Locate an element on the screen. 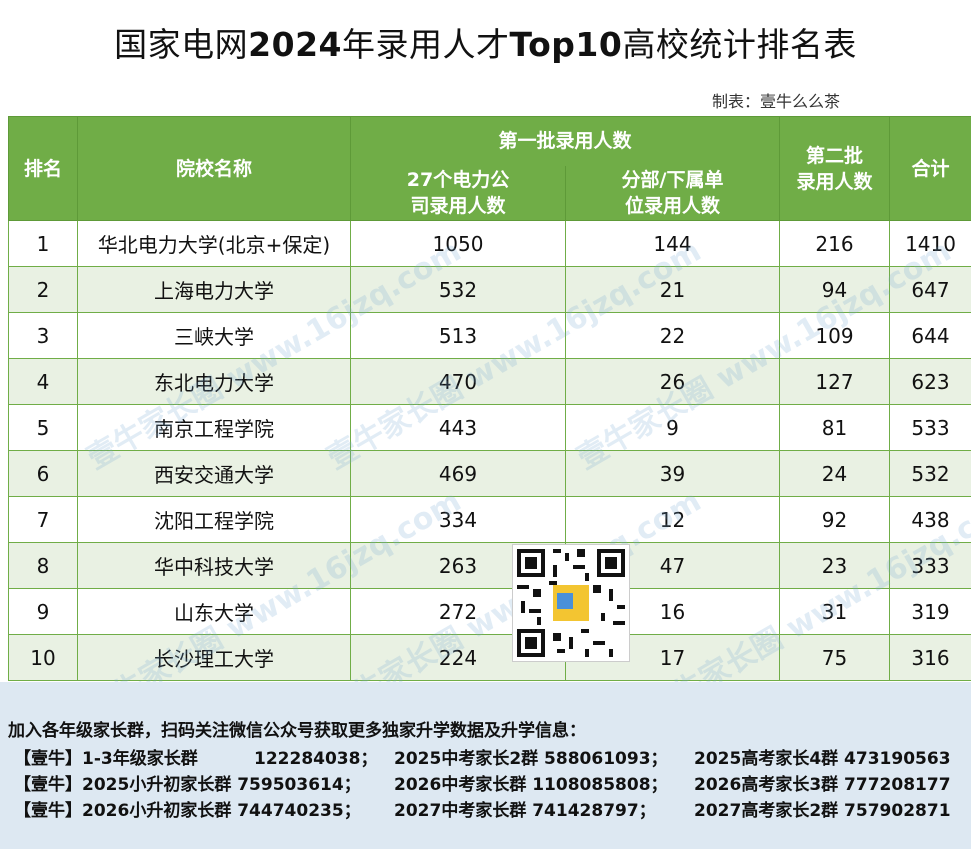  cell-rank: 7 is located at coordinates (43, 519).